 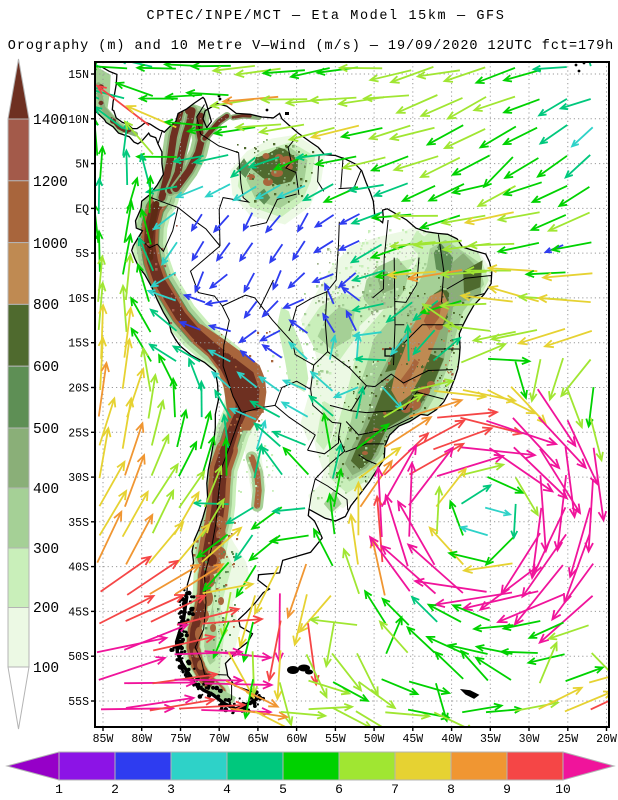 What do you see at coordinates (78, 75) in the screenshot?
I see `svg-text: 15N` at bounding box center [78, 75].